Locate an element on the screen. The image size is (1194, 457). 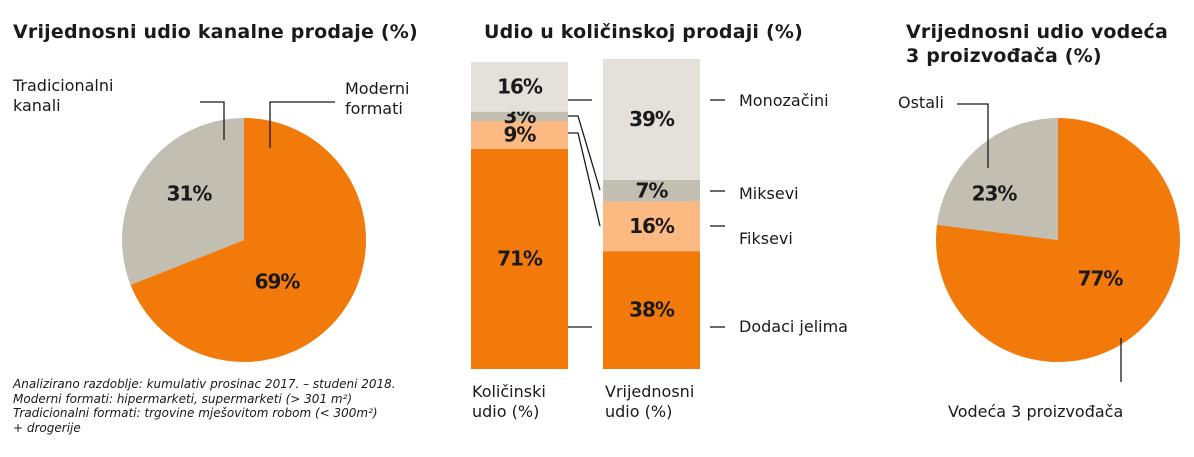
legend-dodaci-jelima: Dodaci jelima is located at coordinates (793, 326).